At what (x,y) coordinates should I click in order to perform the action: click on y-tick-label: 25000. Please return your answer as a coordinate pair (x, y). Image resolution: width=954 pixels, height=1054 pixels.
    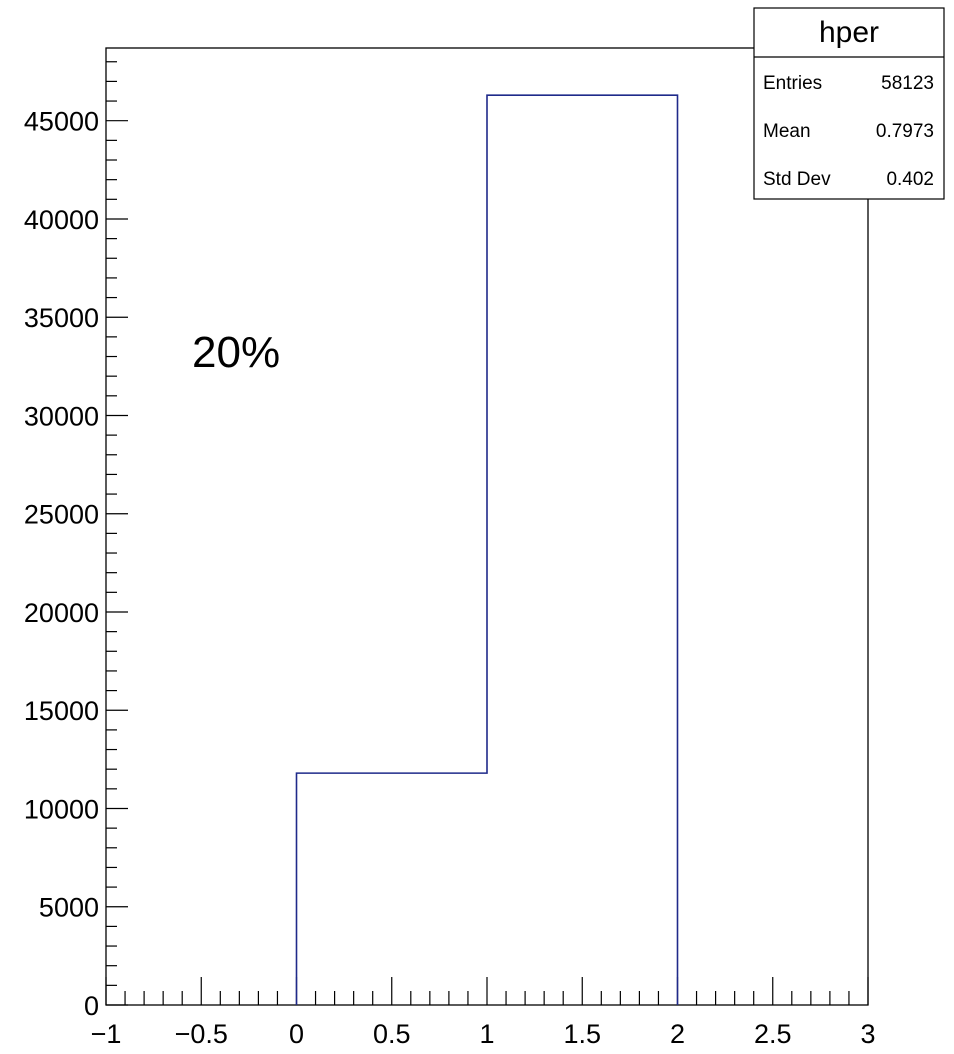
    Looking at the image, I should click on (61, 515).